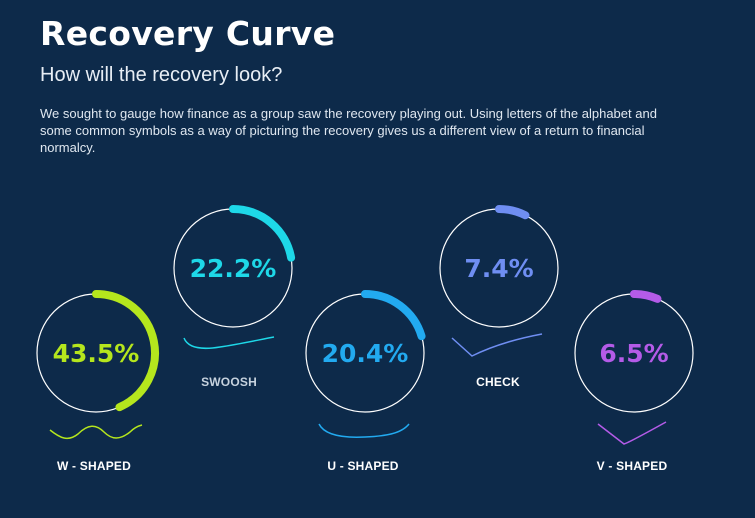 This screenshot has width=755, height=518. What do you see at coordinates (188, 33) in the screenshot?
I see `page-title: Recovery Curve` at bounding box center [188, 33].